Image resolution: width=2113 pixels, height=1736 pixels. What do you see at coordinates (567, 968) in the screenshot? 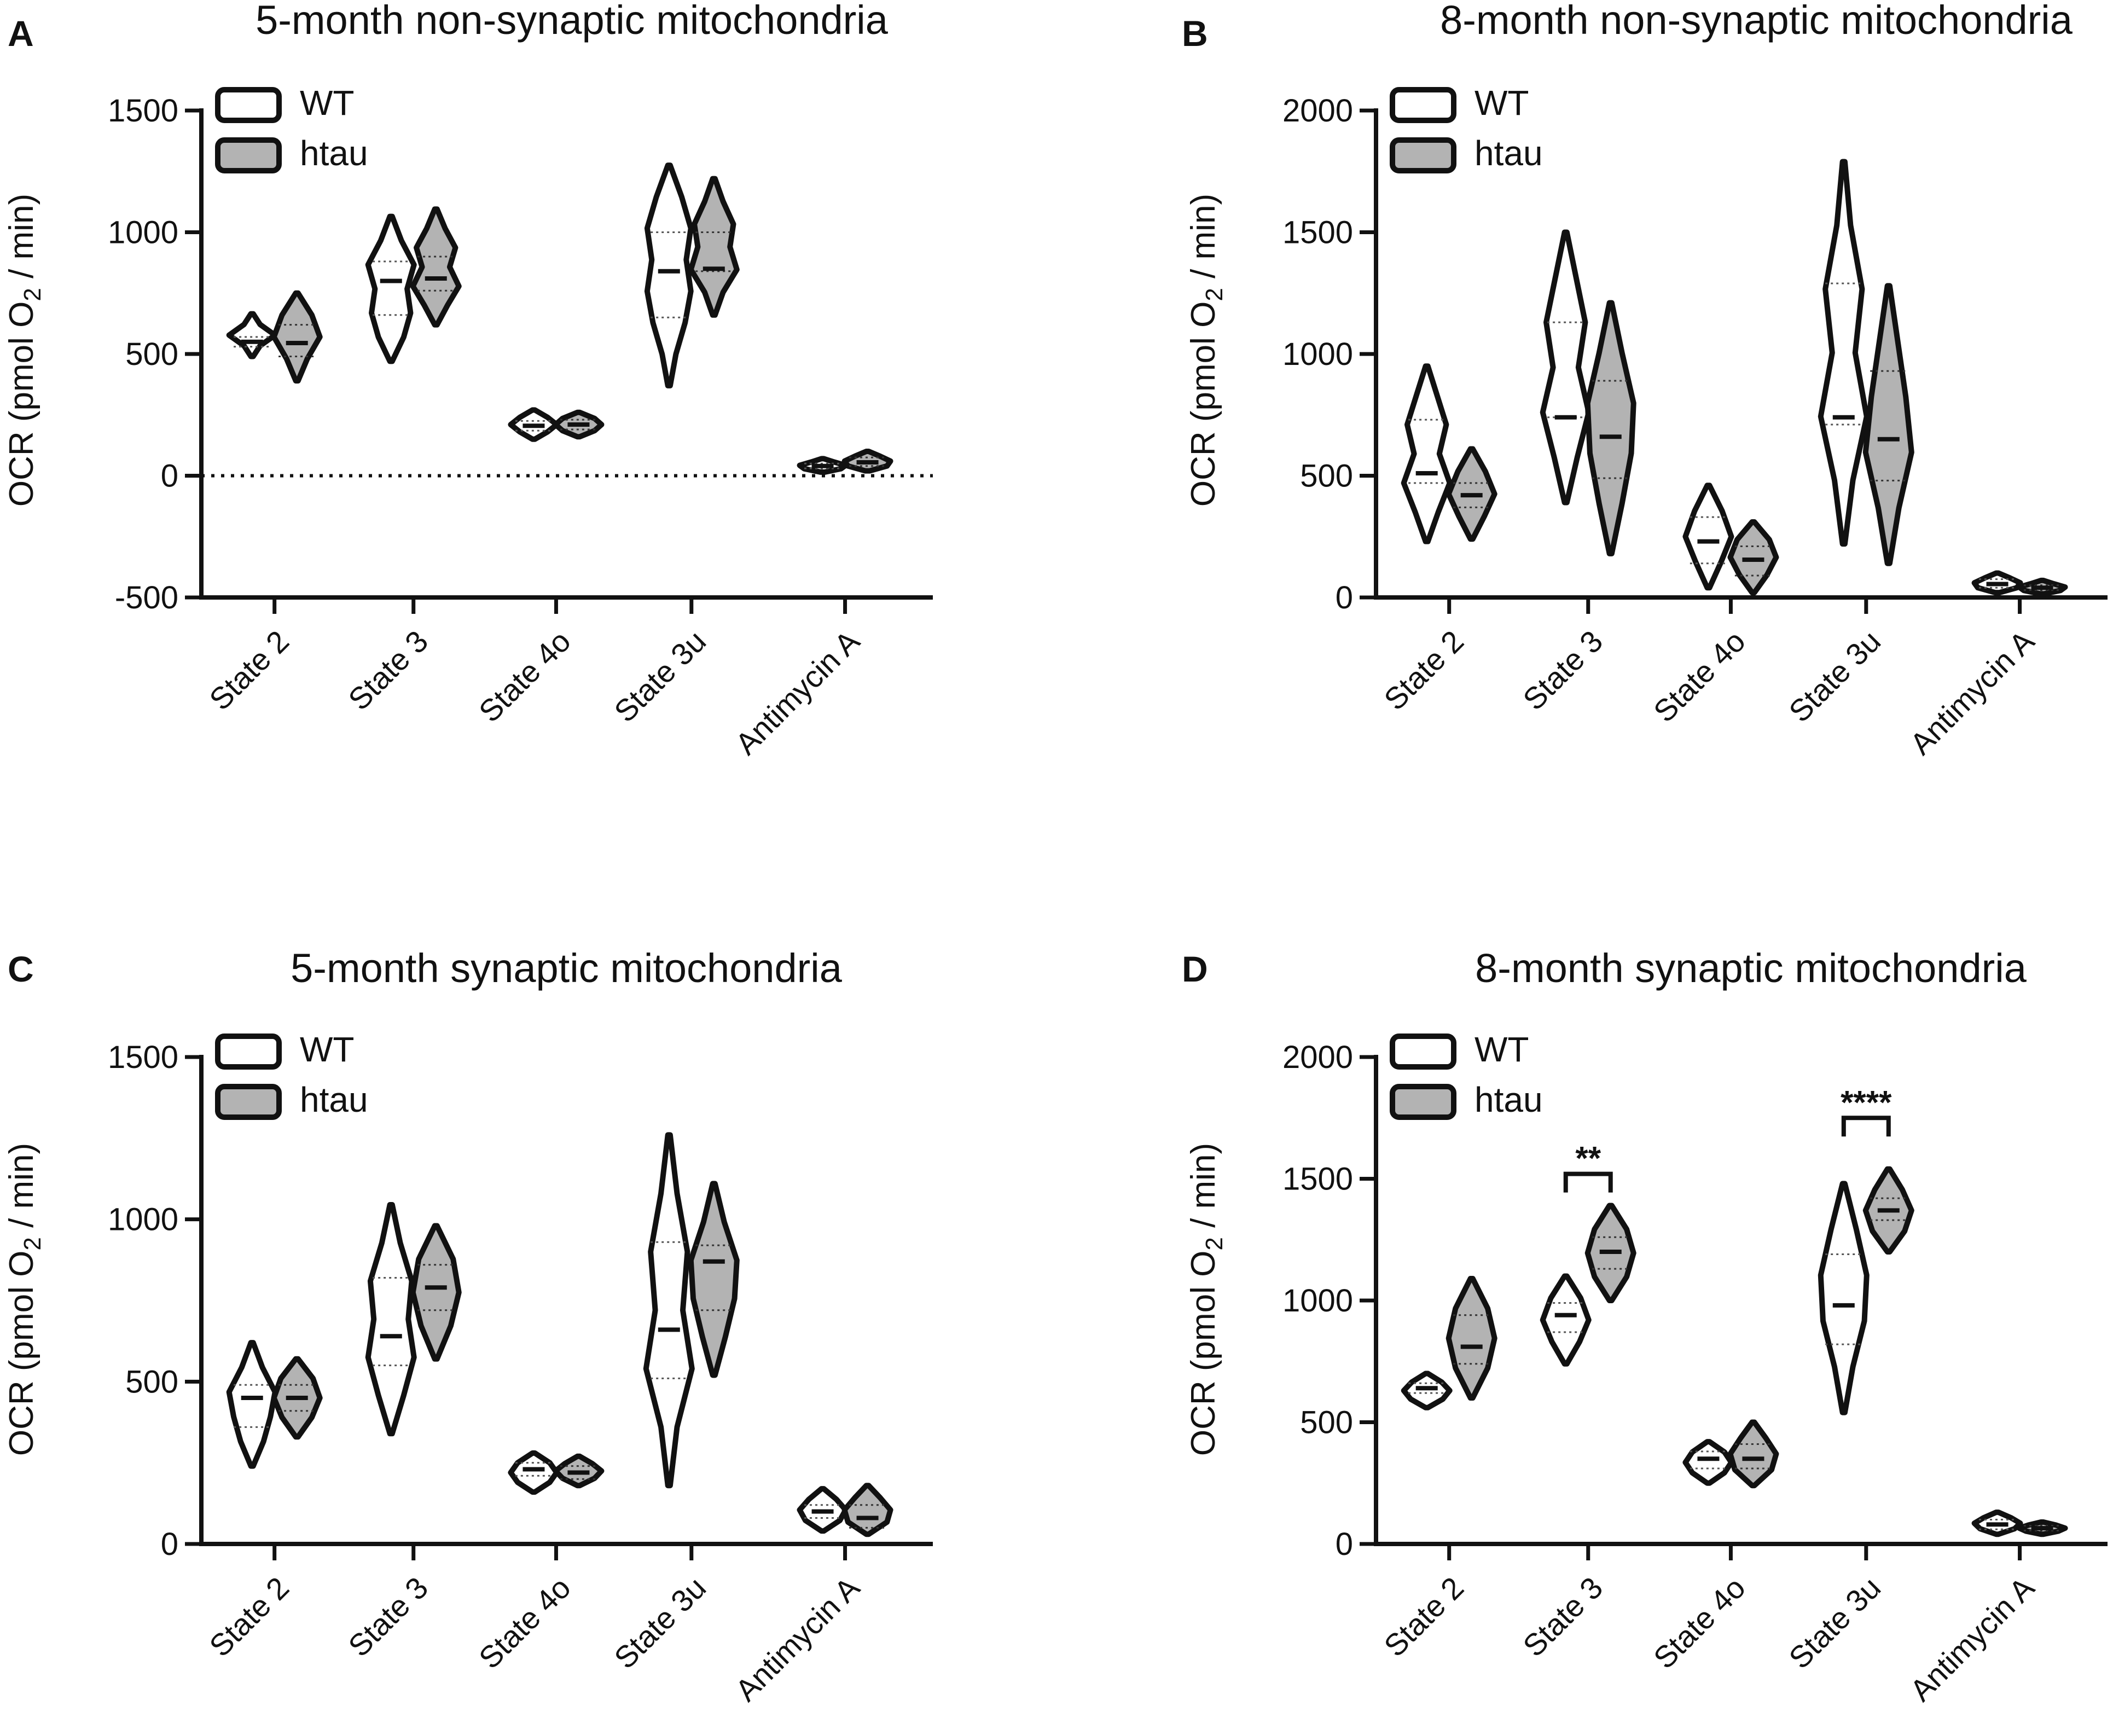
I see `panel-title: 5-month synaptic mitochondria` at bounding box center [567, 968].